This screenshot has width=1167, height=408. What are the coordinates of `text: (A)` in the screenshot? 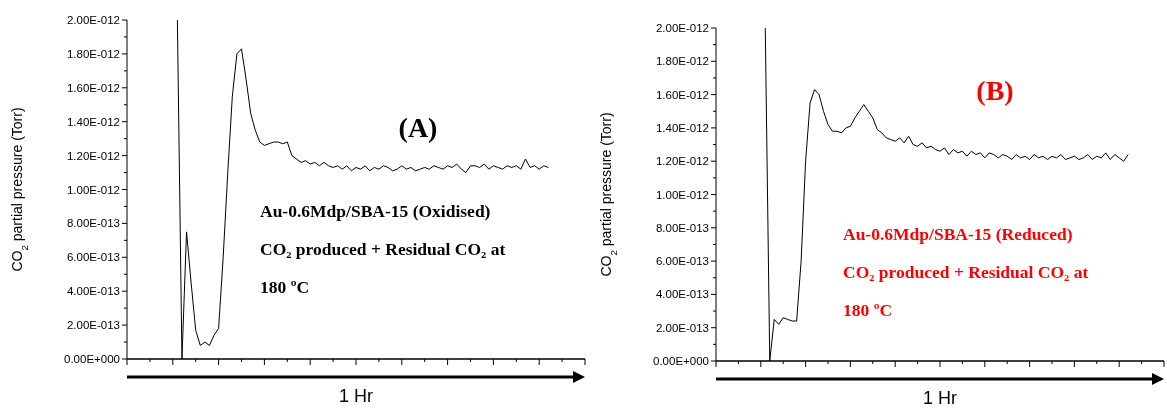 It's located at (418, 127).